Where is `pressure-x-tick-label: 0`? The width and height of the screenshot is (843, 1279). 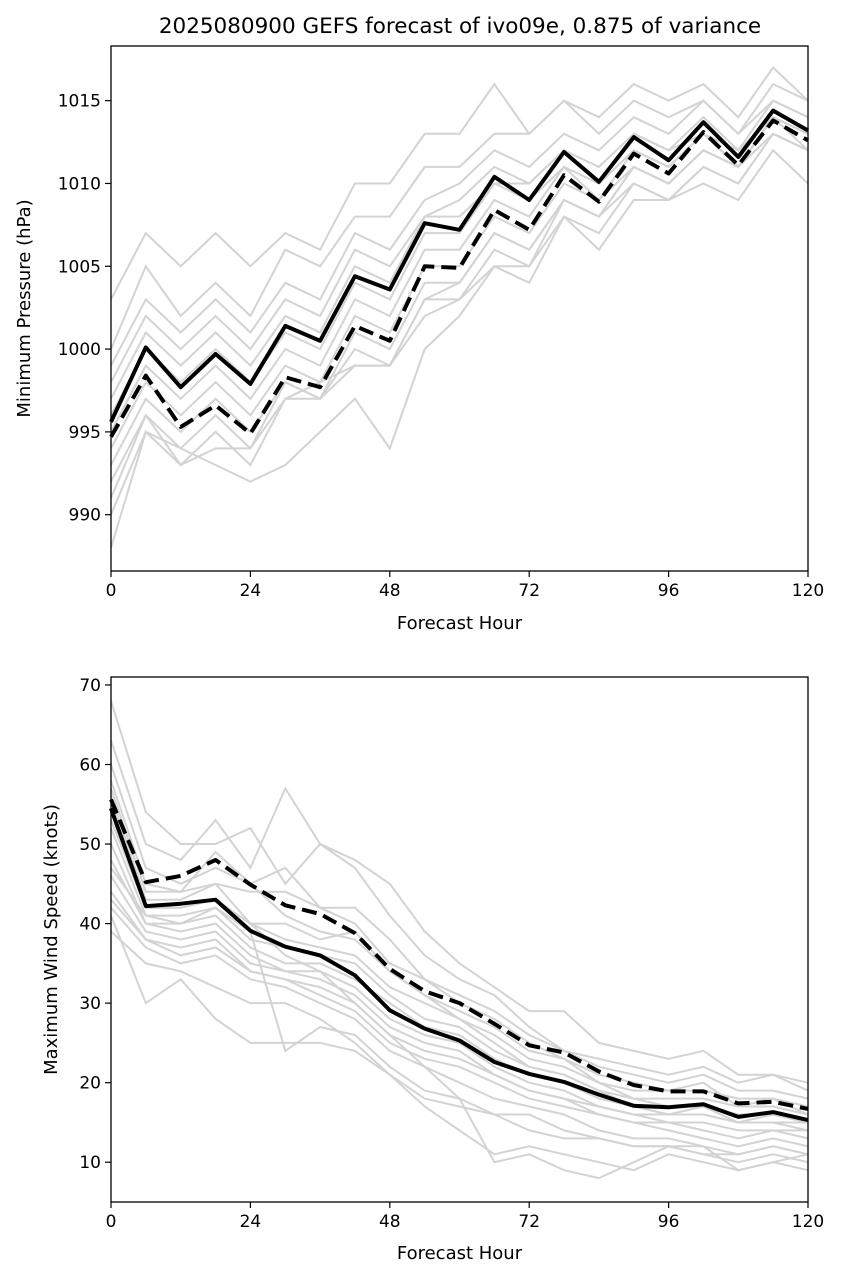
pressure-x-tick-label: 0 is located at coordinates (111, 591).